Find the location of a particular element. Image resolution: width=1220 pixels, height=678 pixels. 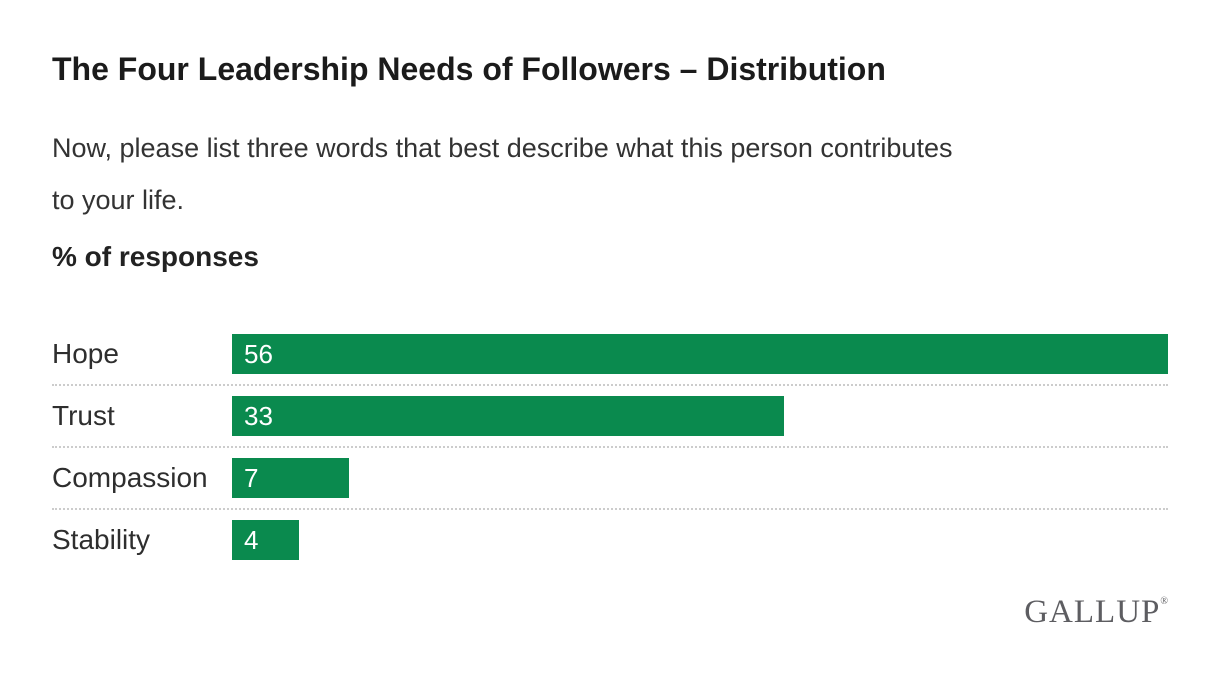

bar-hope: 56 is located at coordinates (700, 354).